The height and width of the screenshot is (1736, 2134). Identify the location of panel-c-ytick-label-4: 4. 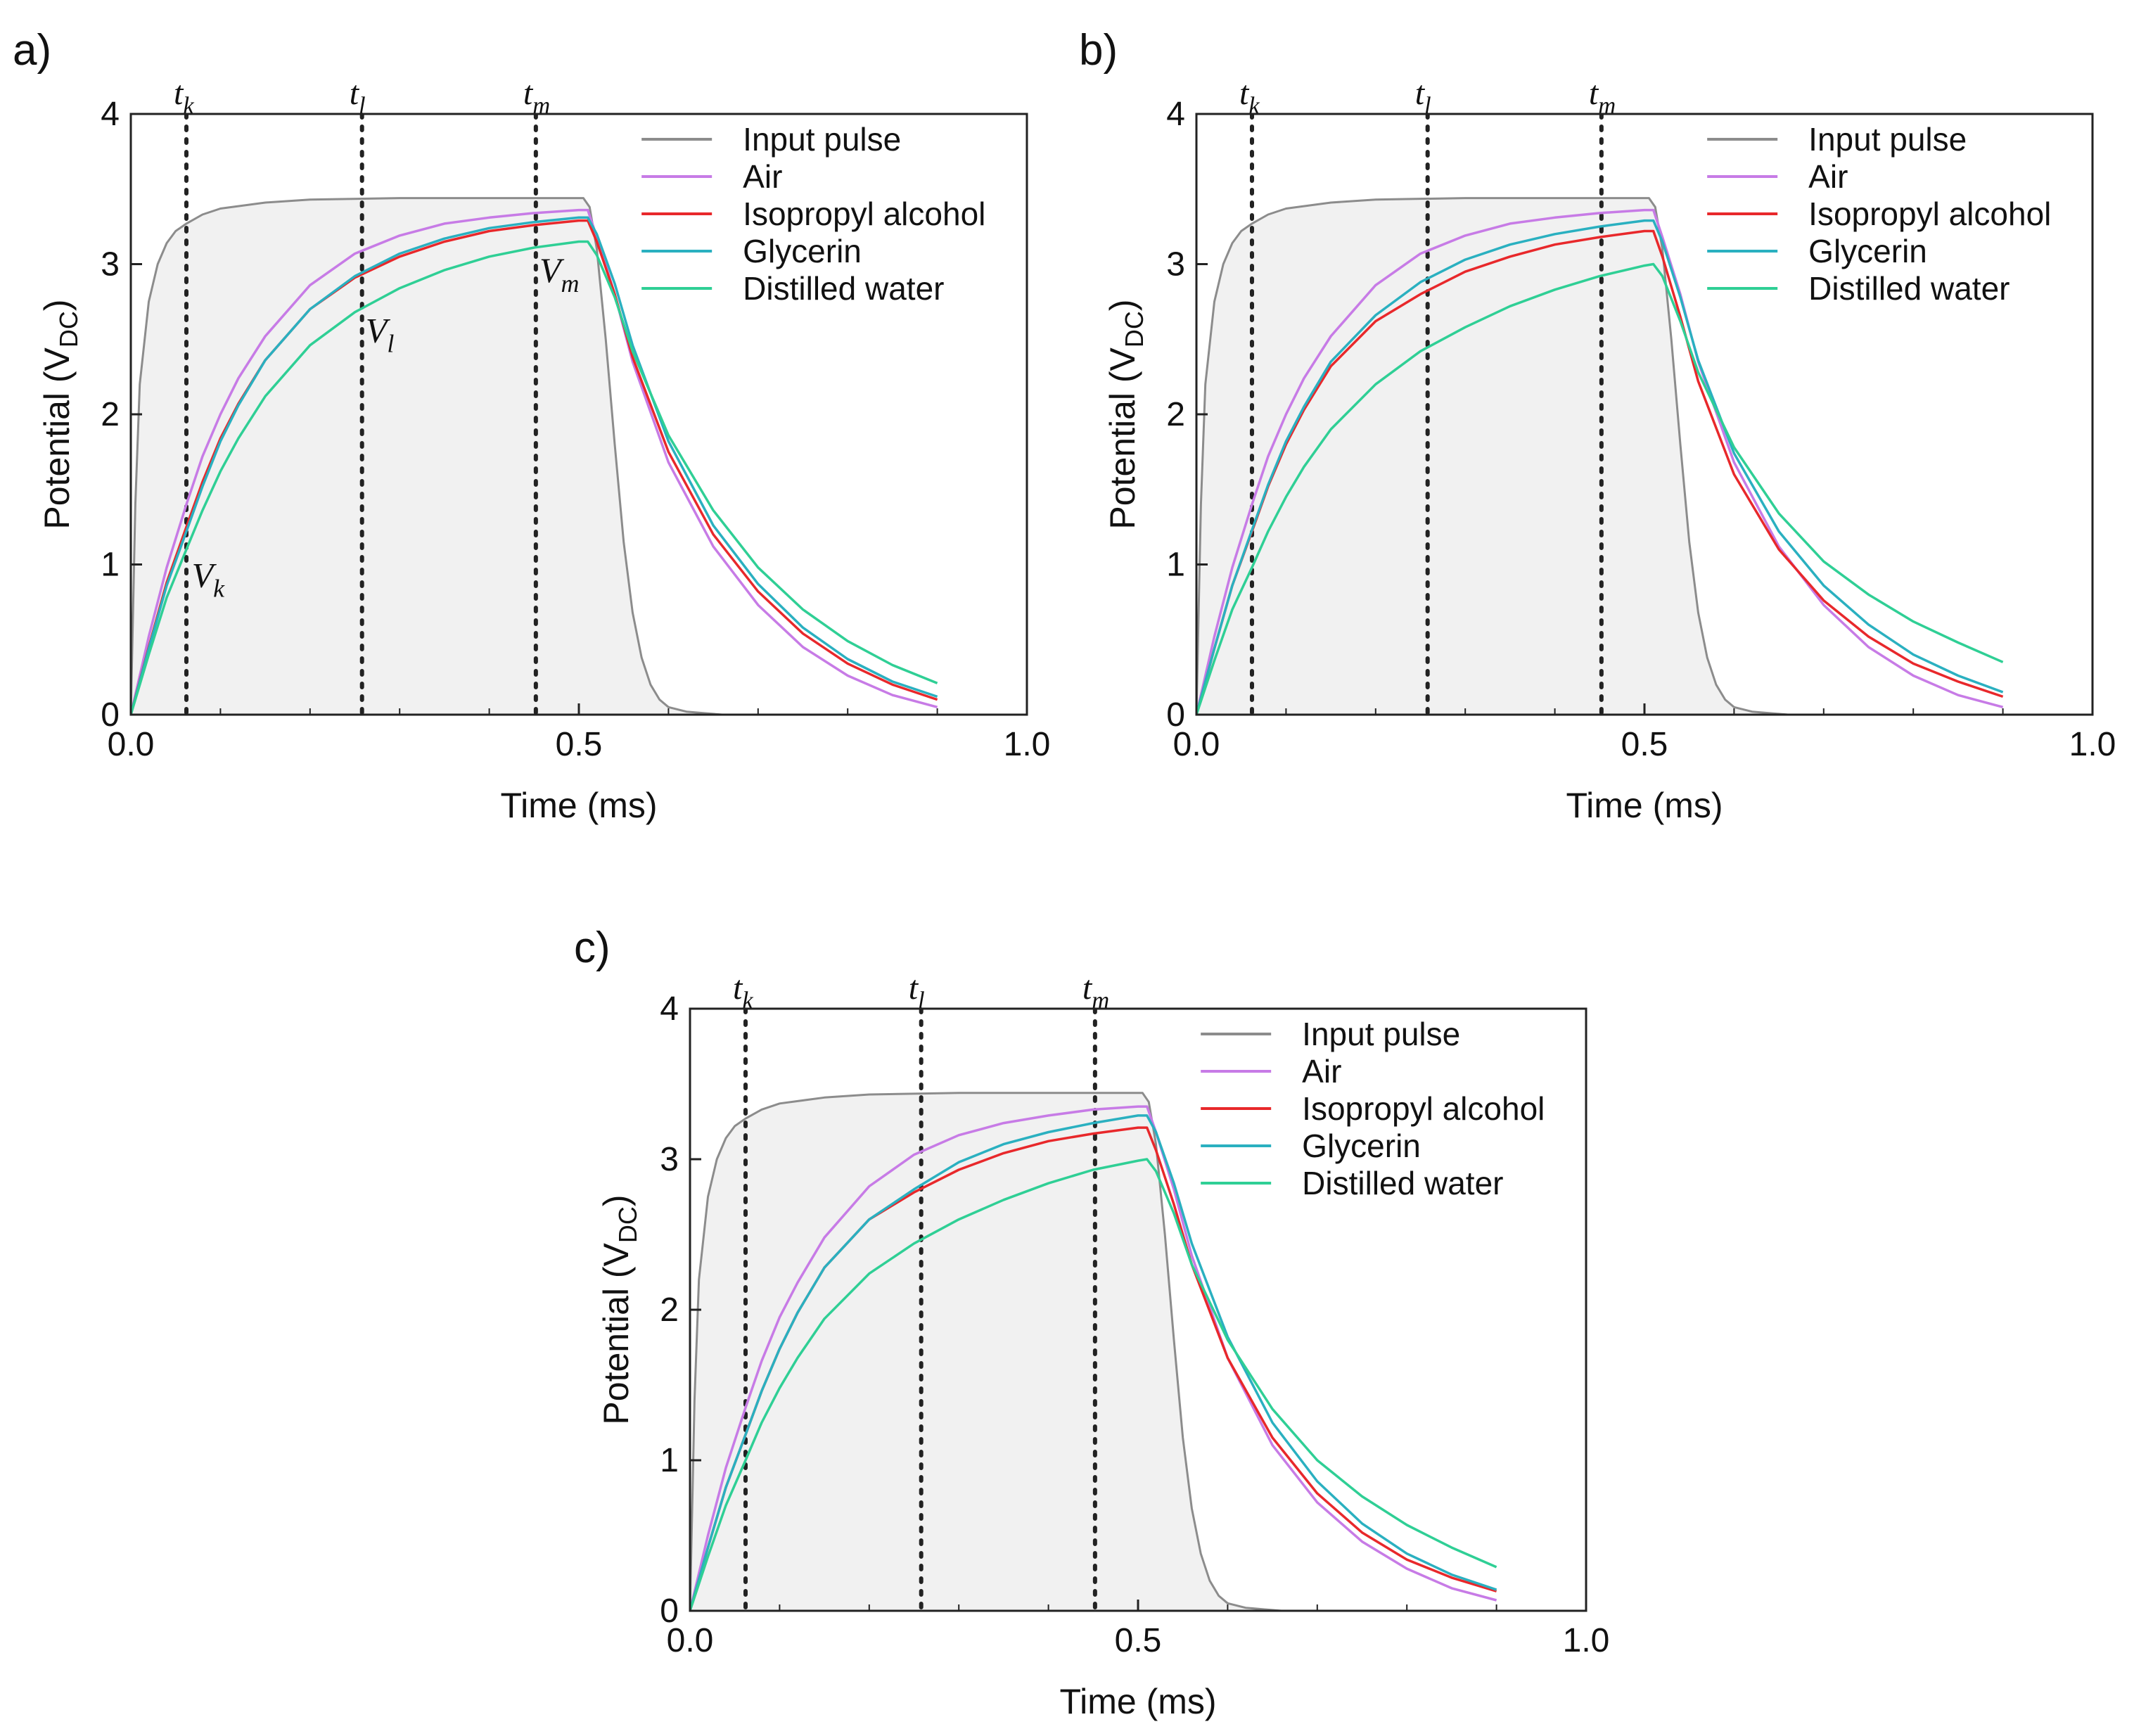
(669, 1009).